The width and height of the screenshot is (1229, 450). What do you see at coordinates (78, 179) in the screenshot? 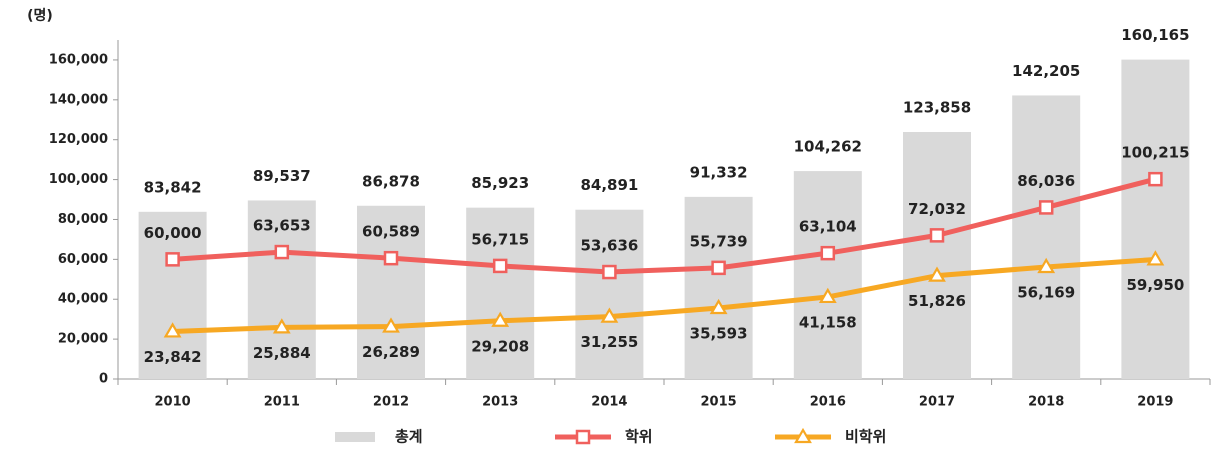
I see `y-tick-label: 100,000` at bounding box center [78, 179].